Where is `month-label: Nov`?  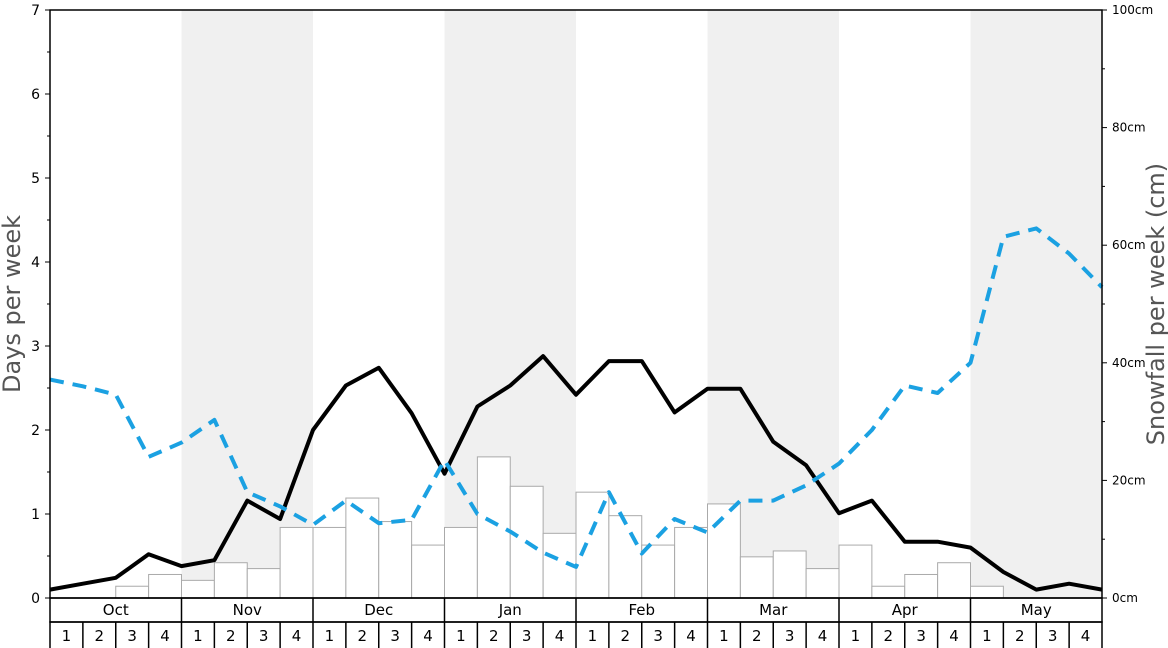
month-label: Nov is located at coordinates (247, 610).